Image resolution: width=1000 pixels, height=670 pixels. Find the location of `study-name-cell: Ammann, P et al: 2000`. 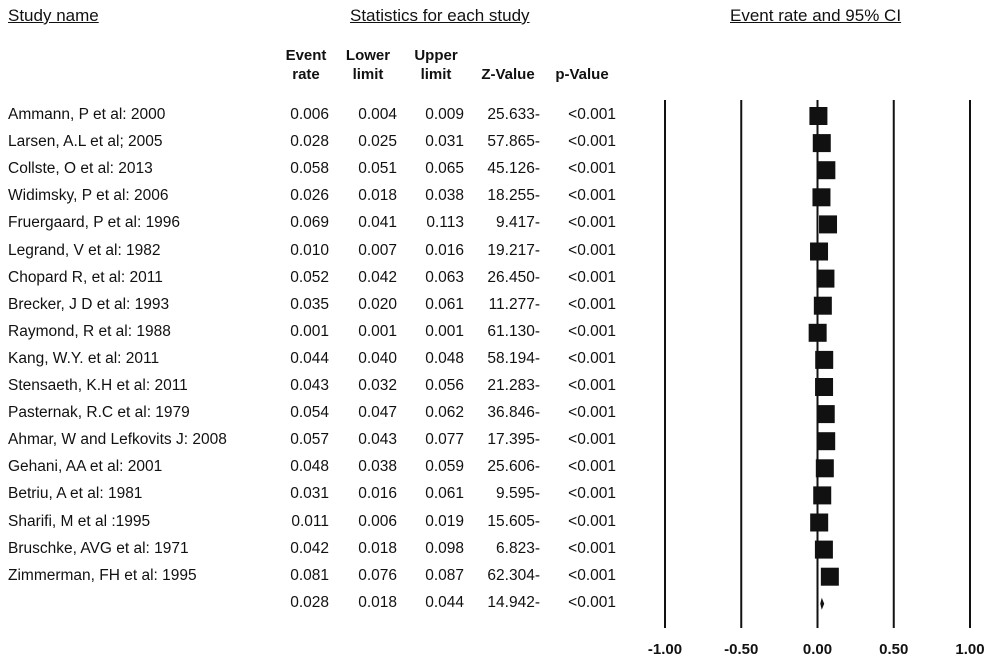

study-name-cell: Ammann, P et al: 2000 is located at coordinates (87, 114).